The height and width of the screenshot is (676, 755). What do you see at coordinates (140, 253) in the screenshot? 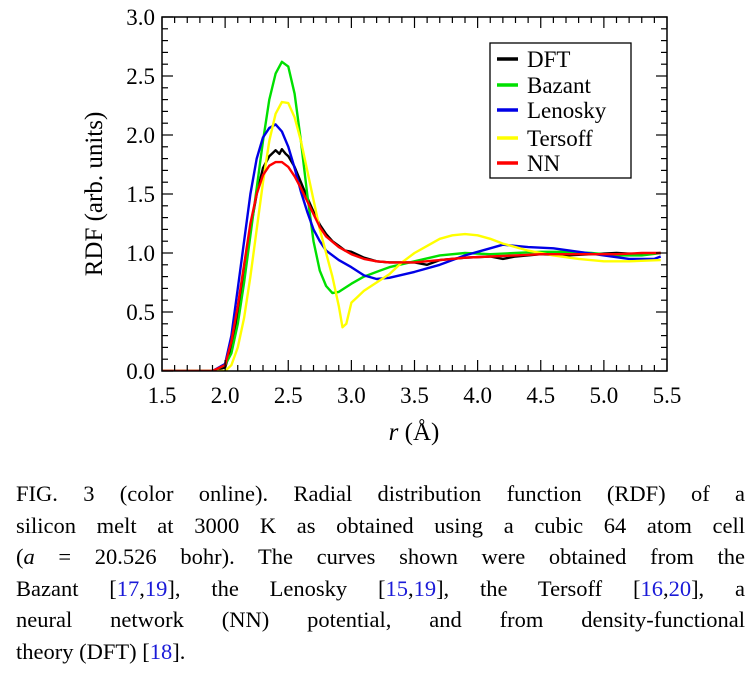
I see `y-tick-label: 1.0` at bounding box center [140, 253].